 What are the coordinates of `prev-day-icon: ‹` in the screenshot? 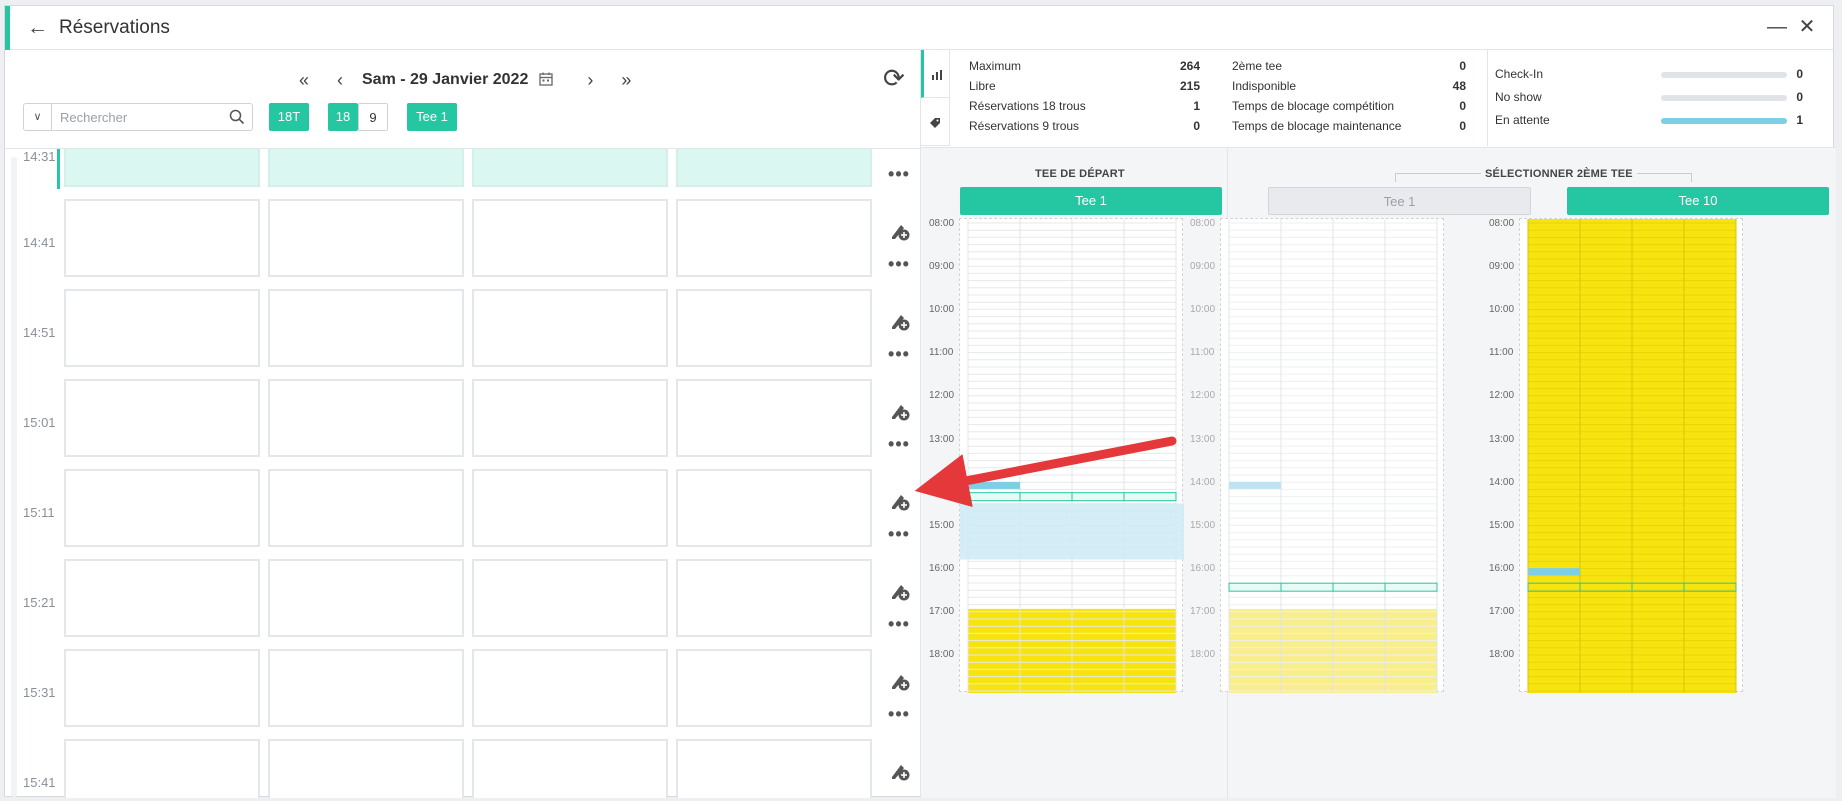 It's located at (340, 79).